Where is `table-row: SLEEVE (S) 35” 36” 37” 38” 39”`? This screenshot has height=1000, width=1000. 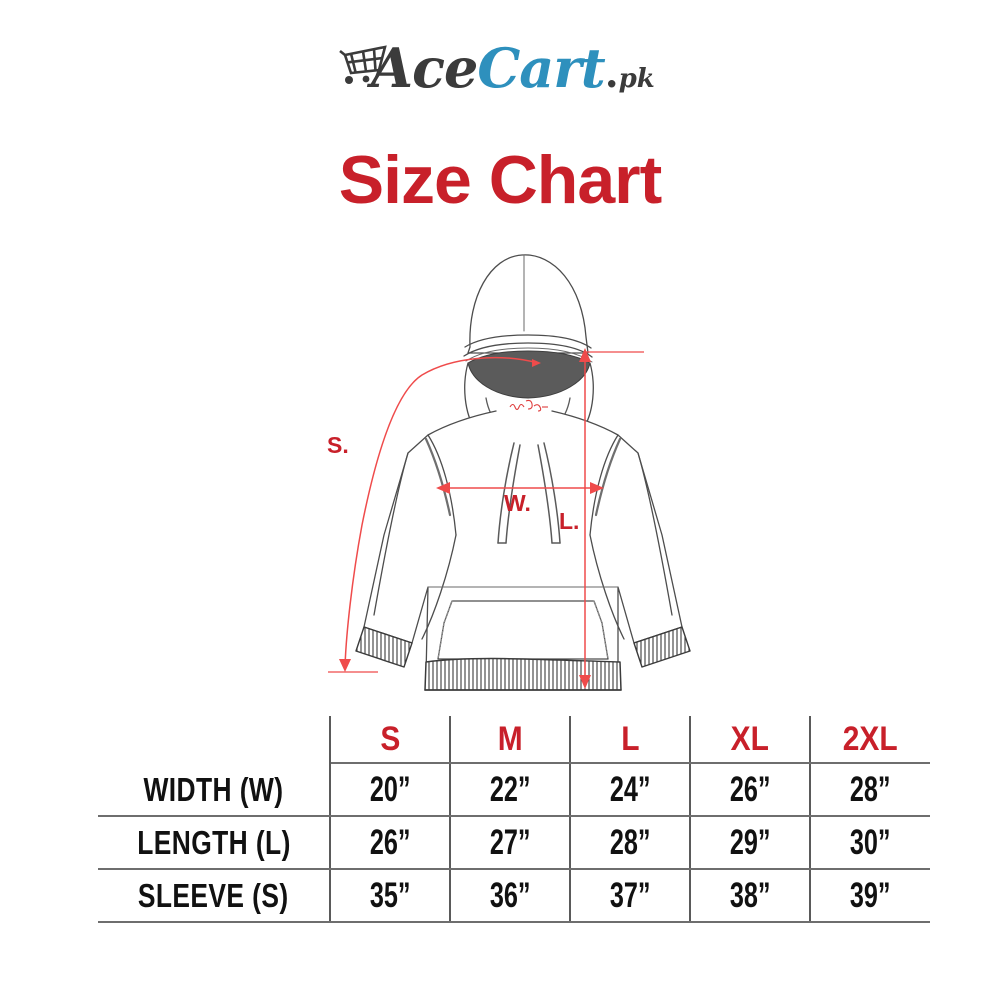 table-row: SLEEVE (S) 35” 36” 37” 38” 39” is located at coordinates (514, 896).